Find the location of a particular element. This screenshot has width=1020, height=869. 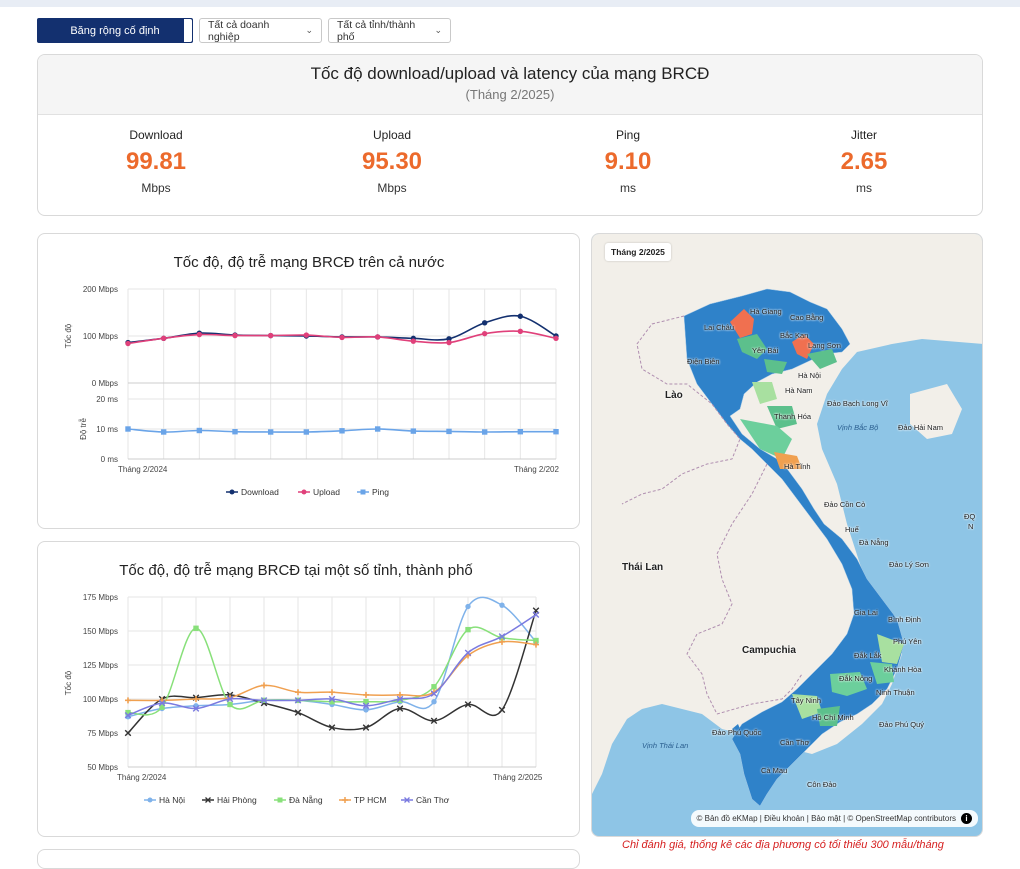

info-icon: i is located at coordinates (966, 818).